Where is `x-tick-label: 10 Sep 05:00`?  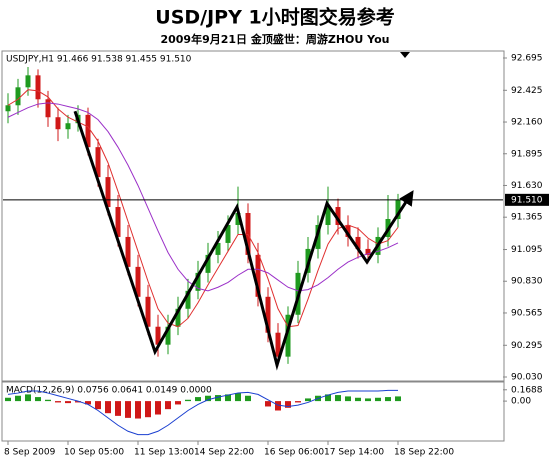
x-tick-label: 10 Sep 05:00 is located at coordinates (94, 453).